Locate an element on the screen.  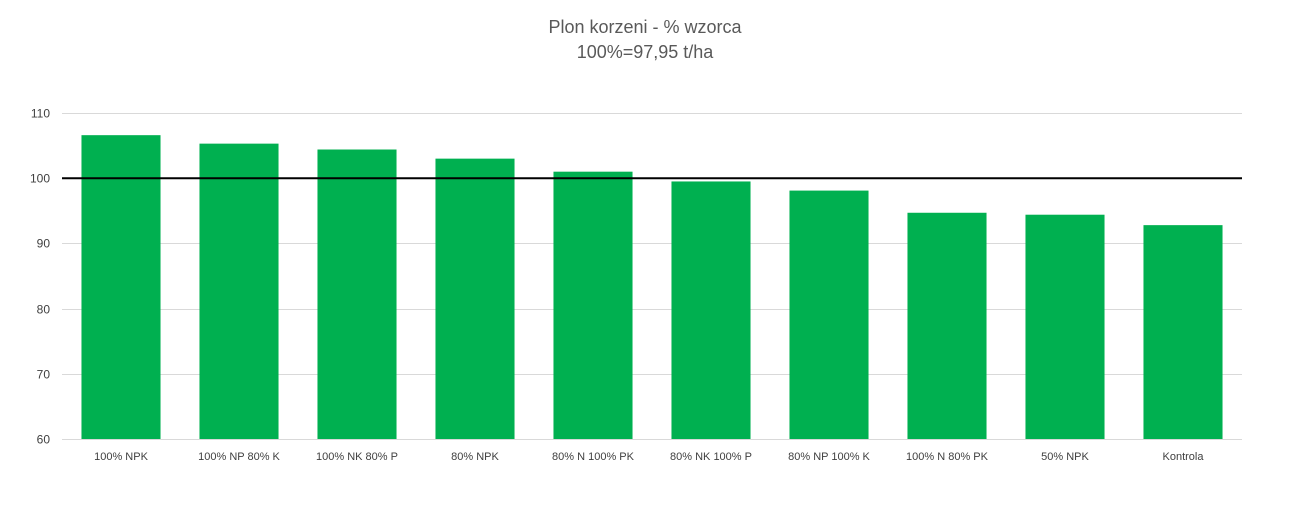
y-tick-label: 100 is located at coordinates (40, 179).